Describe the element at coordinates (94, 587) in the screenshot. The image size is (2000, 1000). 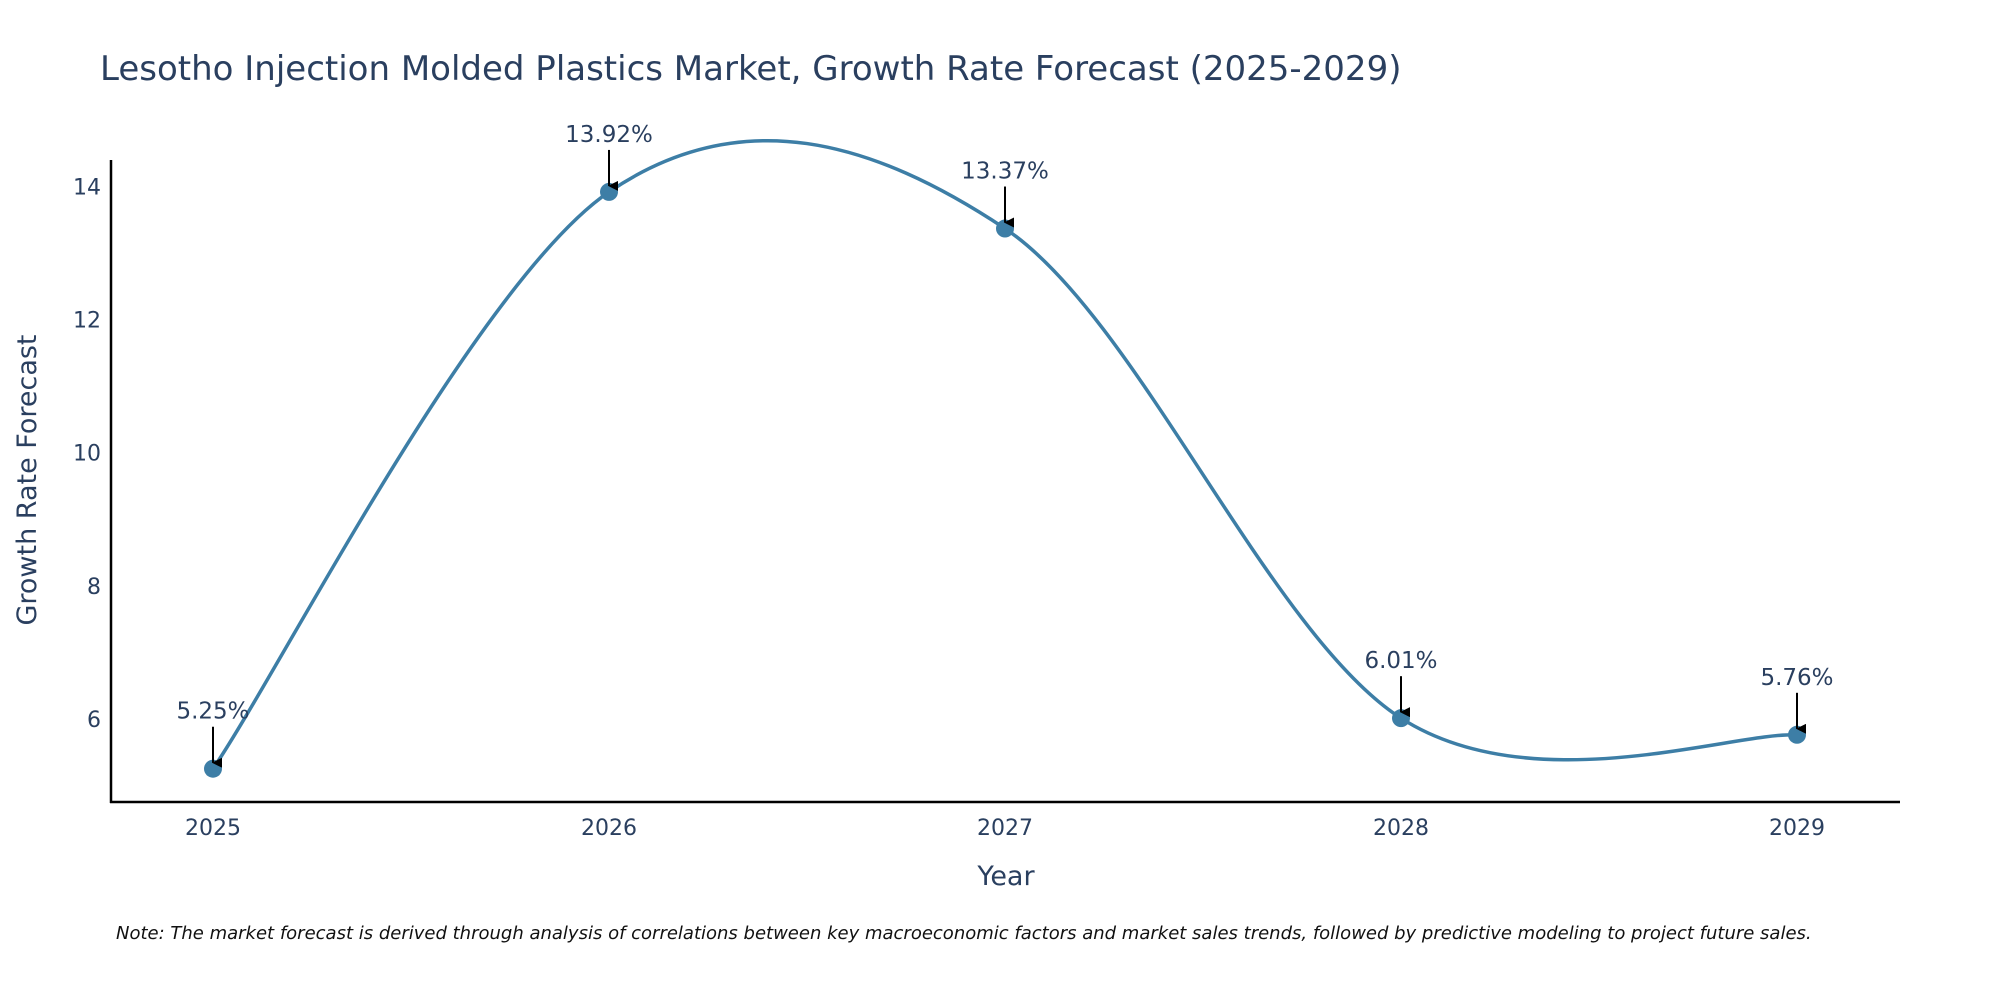
I see `y-tick-label: 8` at that location.